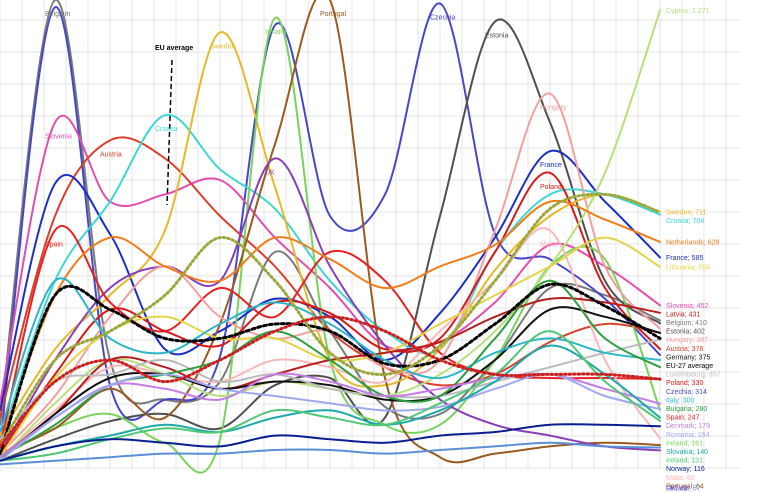 The height and width of the screenshot is (493, 768). I want to click on series-label: Hungary, so click(553, 108).